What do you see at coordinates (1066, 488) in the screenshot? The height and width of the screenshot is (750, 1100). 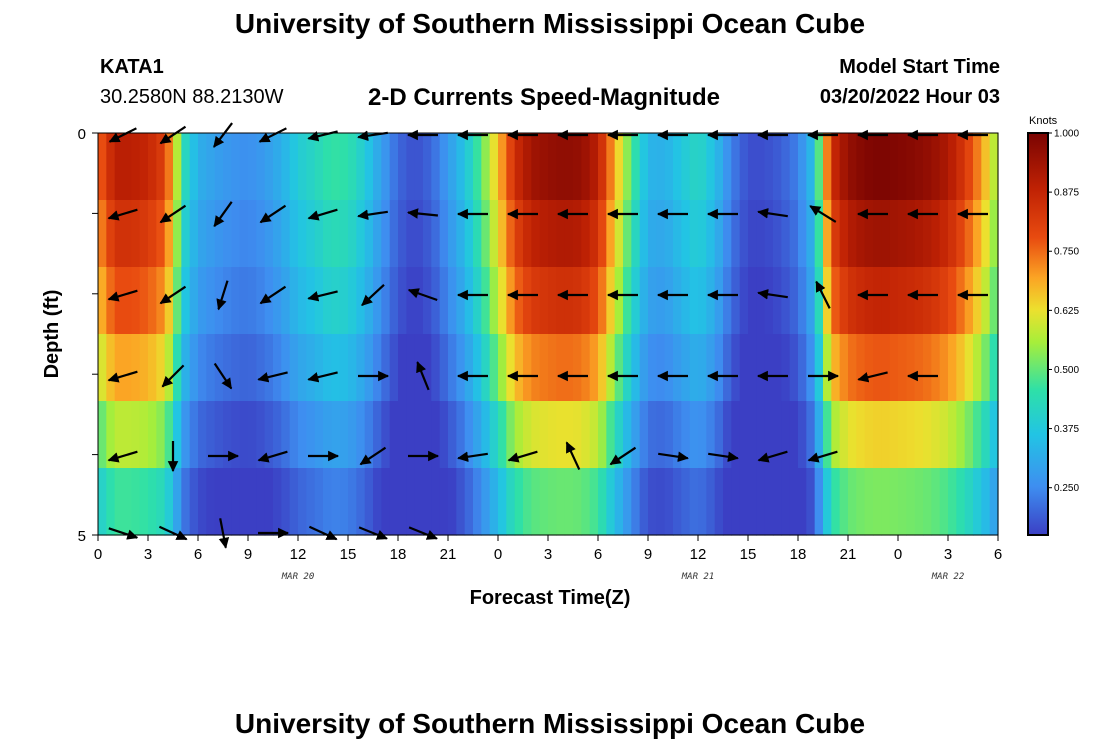 I see `colorbar-tick-label: 0.250` at bounding box center [1066, 488].